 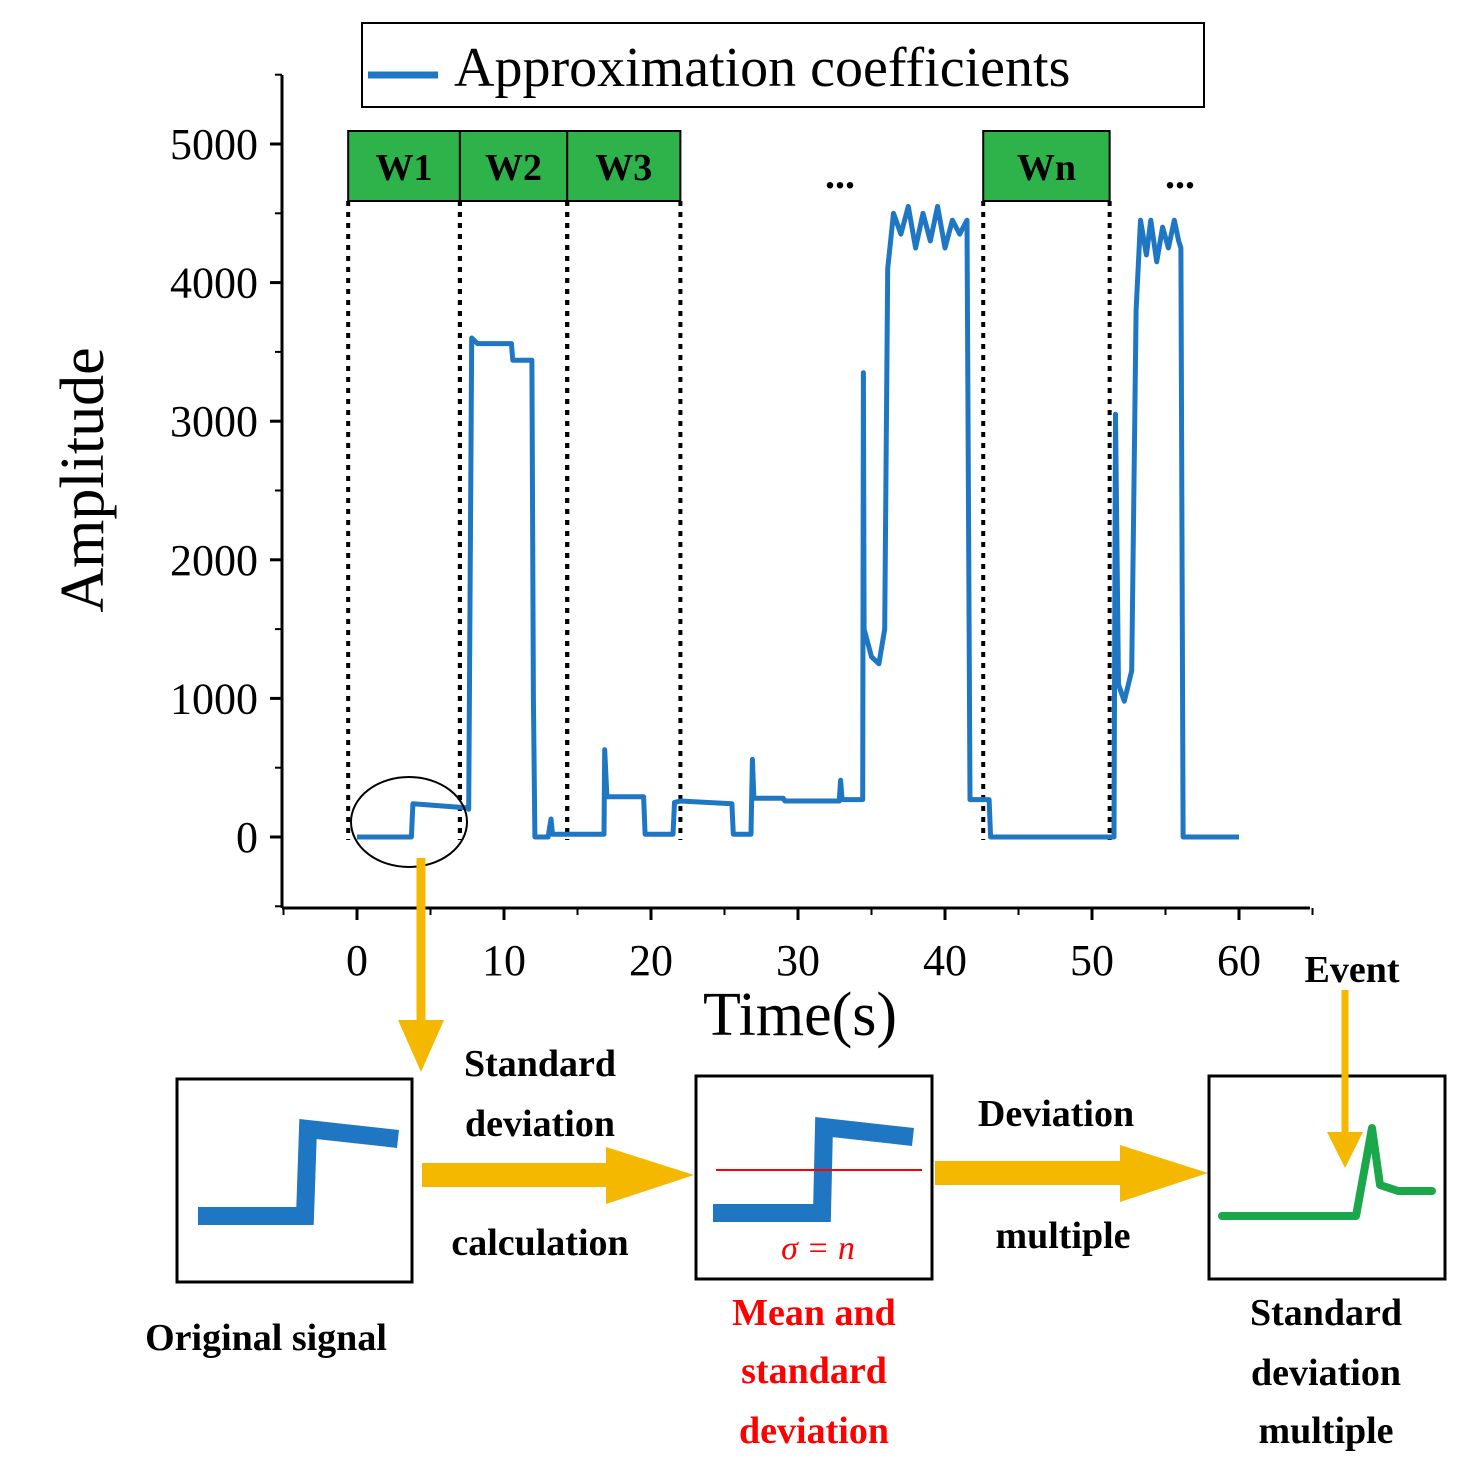 What do you see at coordinates (1239, 960) in the screenshot?
I see `x-tick-label: 60` at bounding box center [1239, 960].